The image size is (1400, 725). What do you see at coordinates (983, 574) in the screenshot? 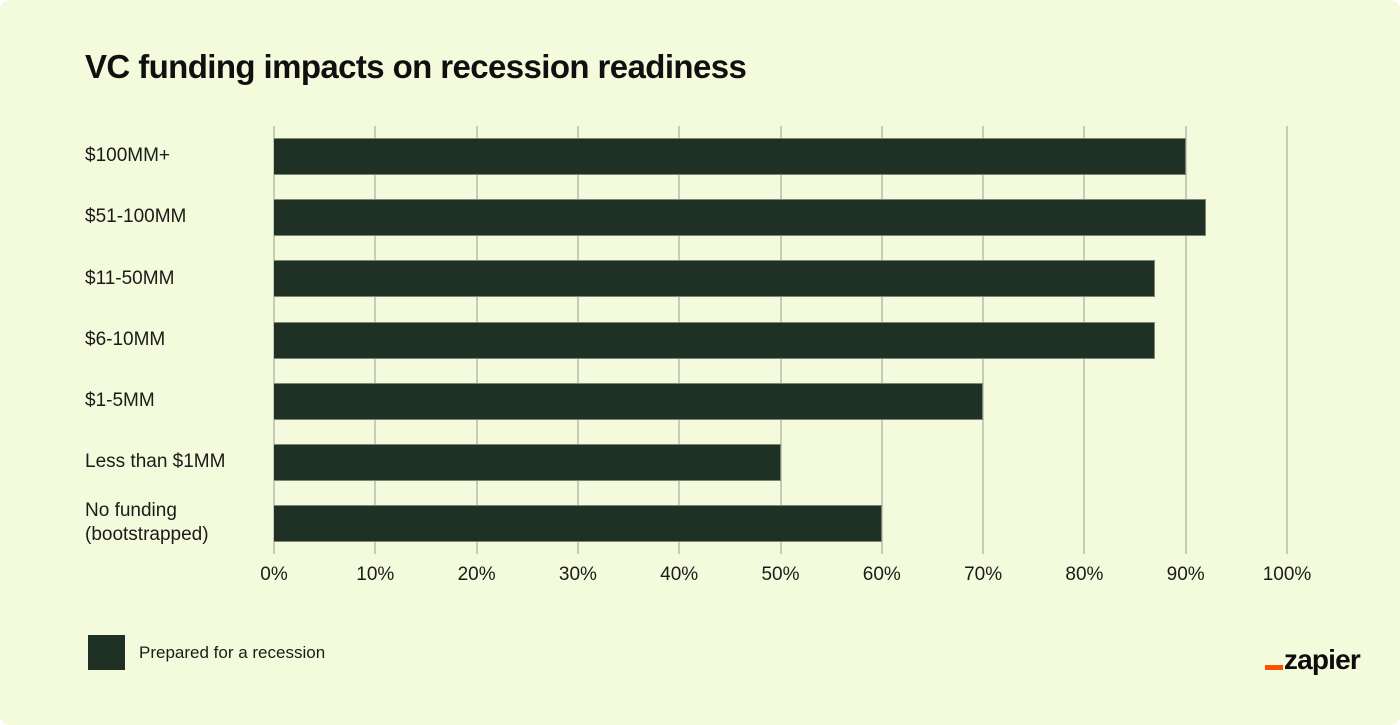
I see `x-tick-label: 70%` at bounding box center [983, 574].